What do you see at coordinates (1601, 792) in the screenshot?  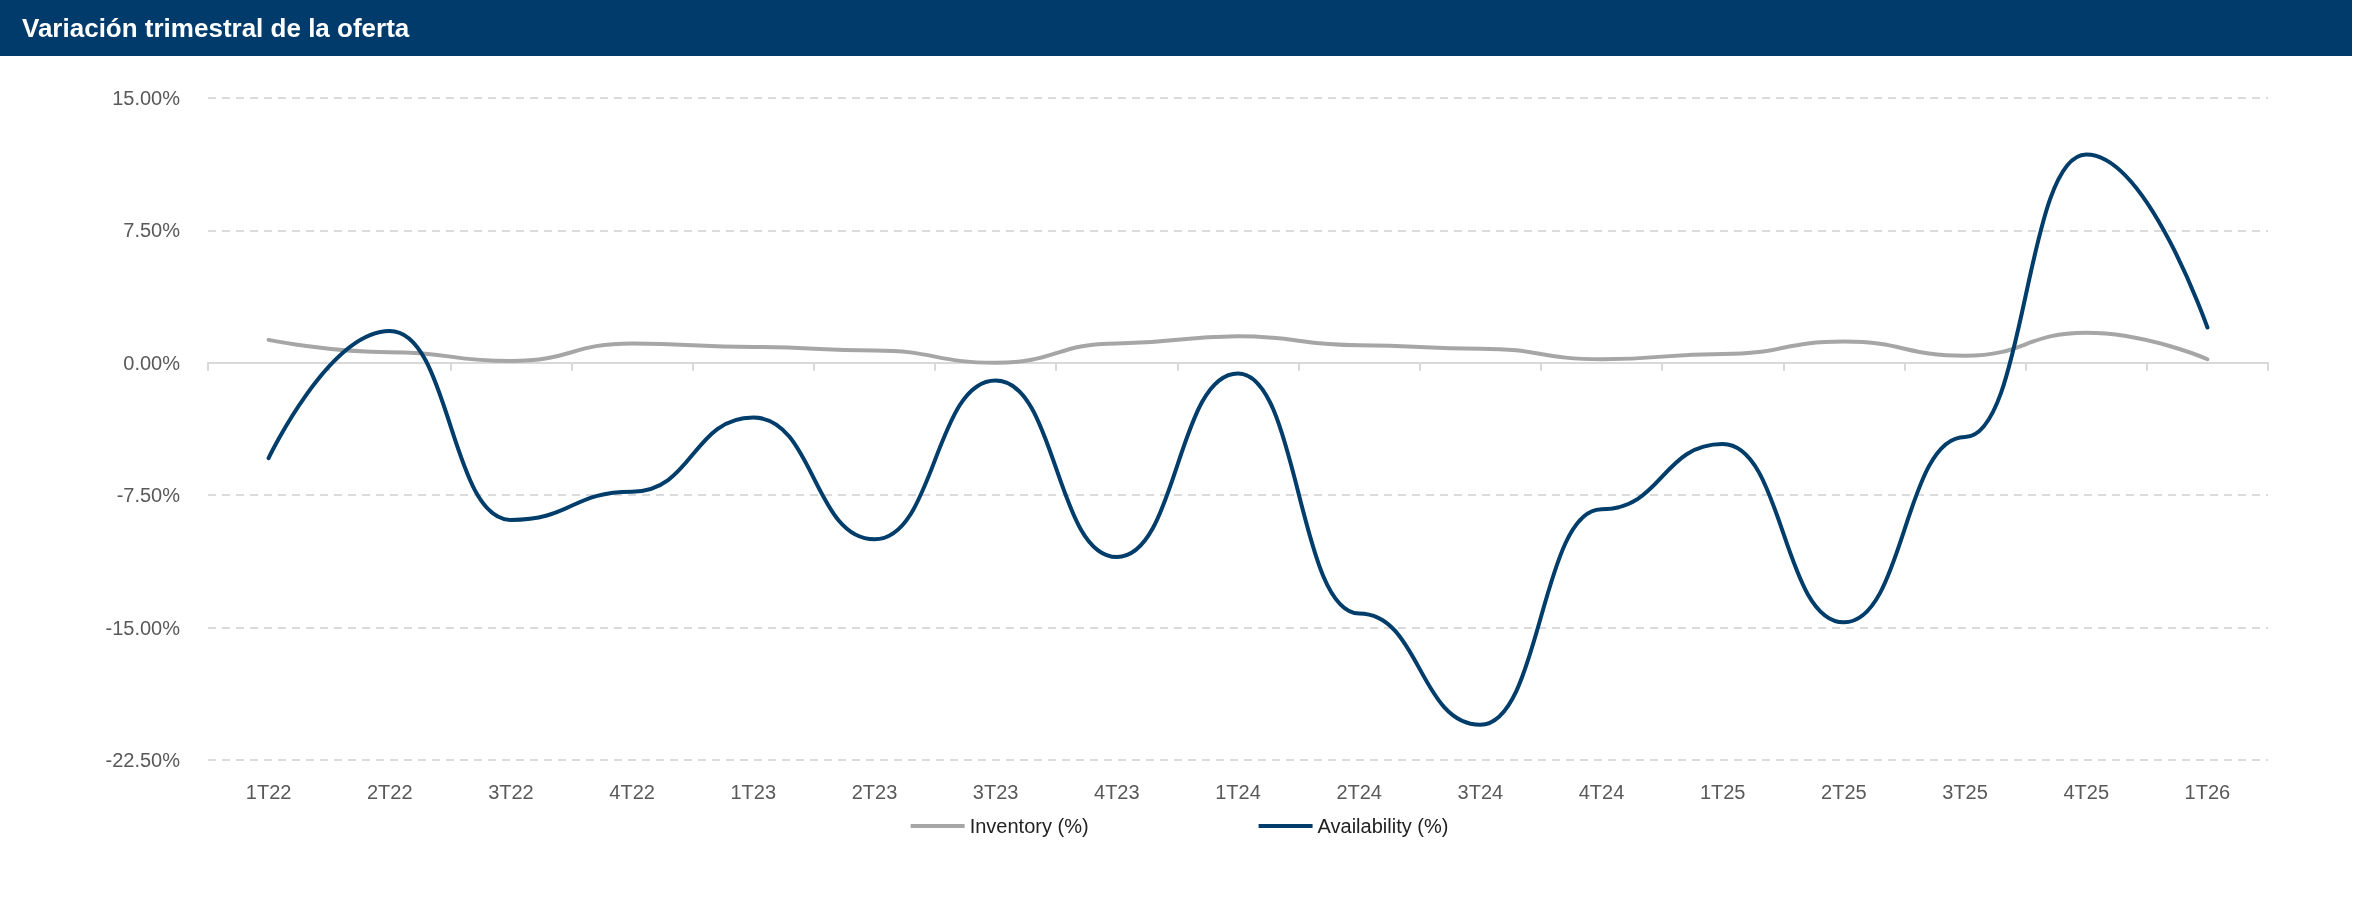 I see `x-tick-label: 4T24` at bounding box center [1601, 792].